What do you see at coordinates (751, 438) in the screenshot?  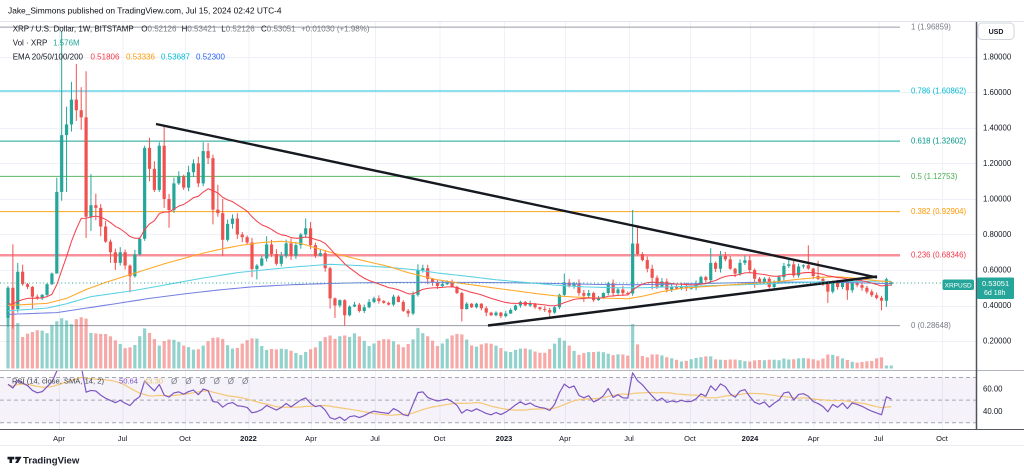 I see `svg-text: 2024` at bounding box center [751, 438].